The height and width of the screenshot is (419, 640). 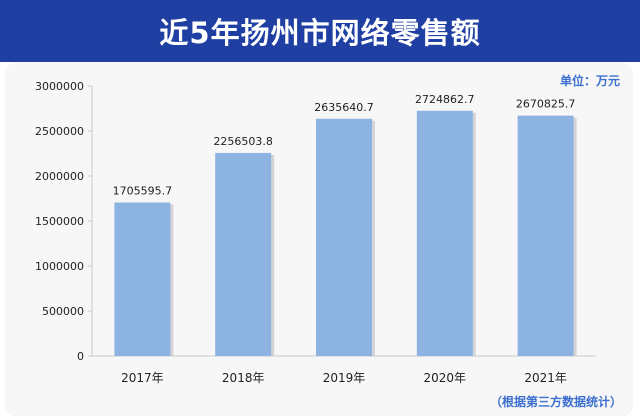 I want to click on title-banner: 近5年扬州市网络零售额, so click(x=320, y=31).